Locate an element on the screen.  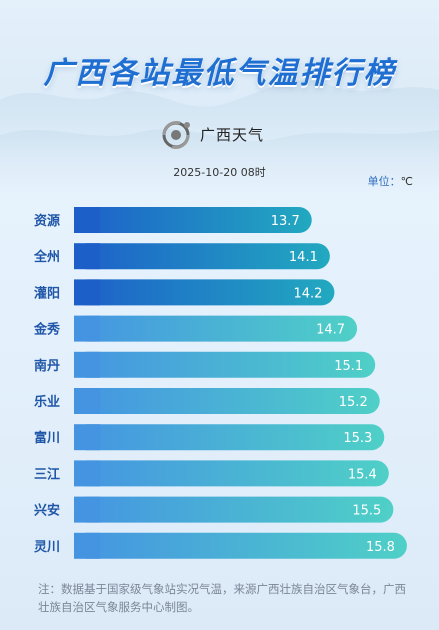
value-label: 13.7 is located at coordinates (285, 221).